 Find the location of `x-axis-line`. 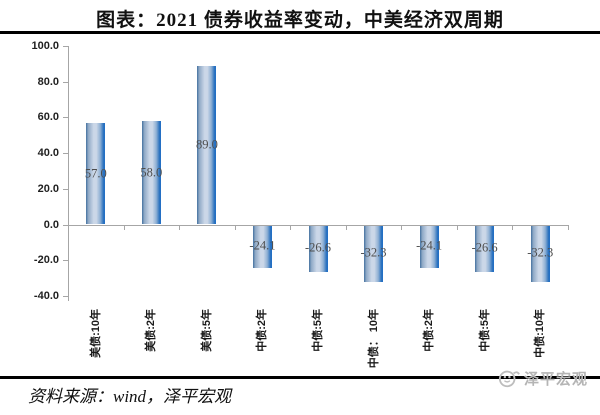

x-axis-line is located at coordinates (318, 225).